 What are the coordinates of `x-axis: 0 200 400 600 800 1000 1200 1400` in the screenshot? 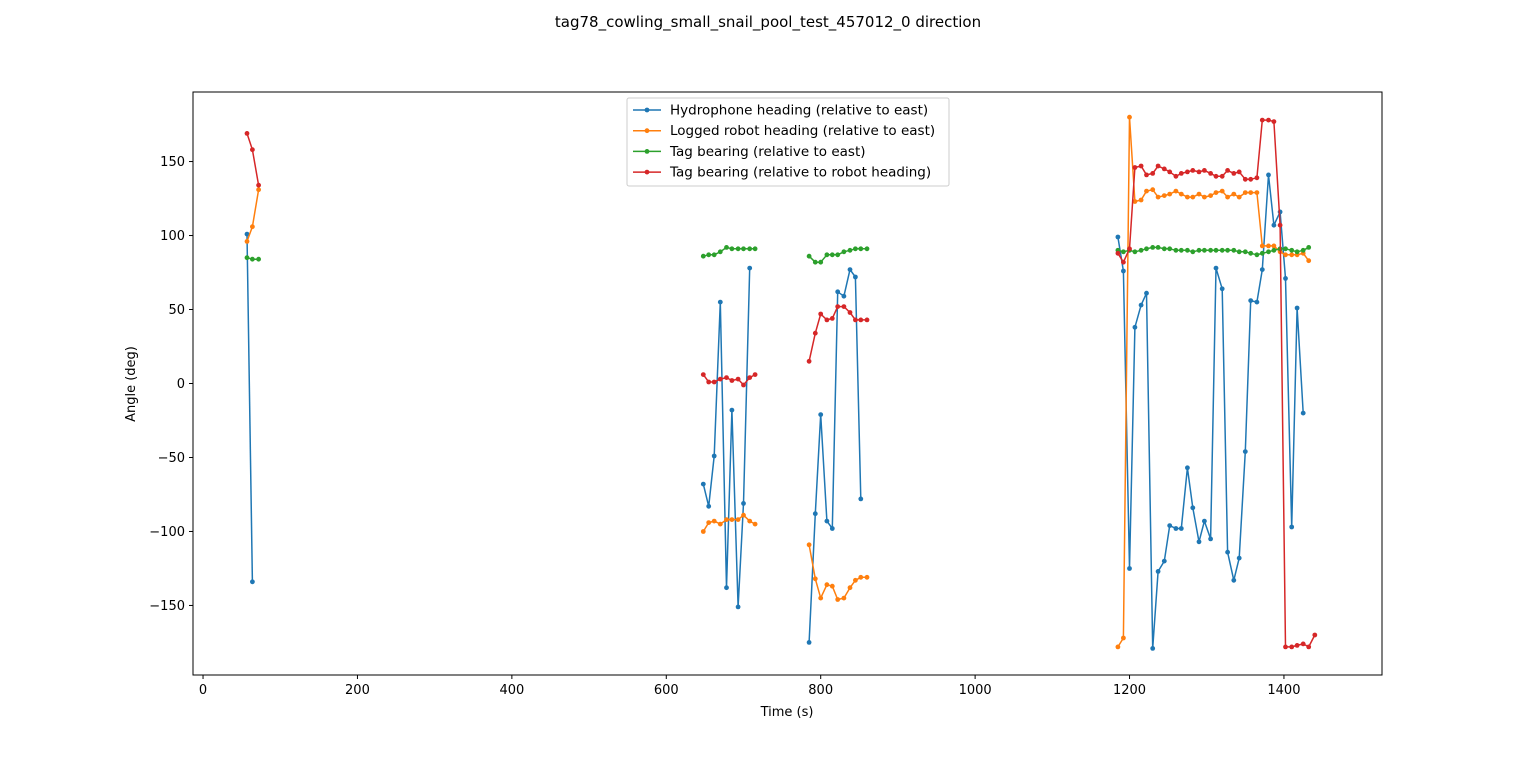 It's located at (749, 686).